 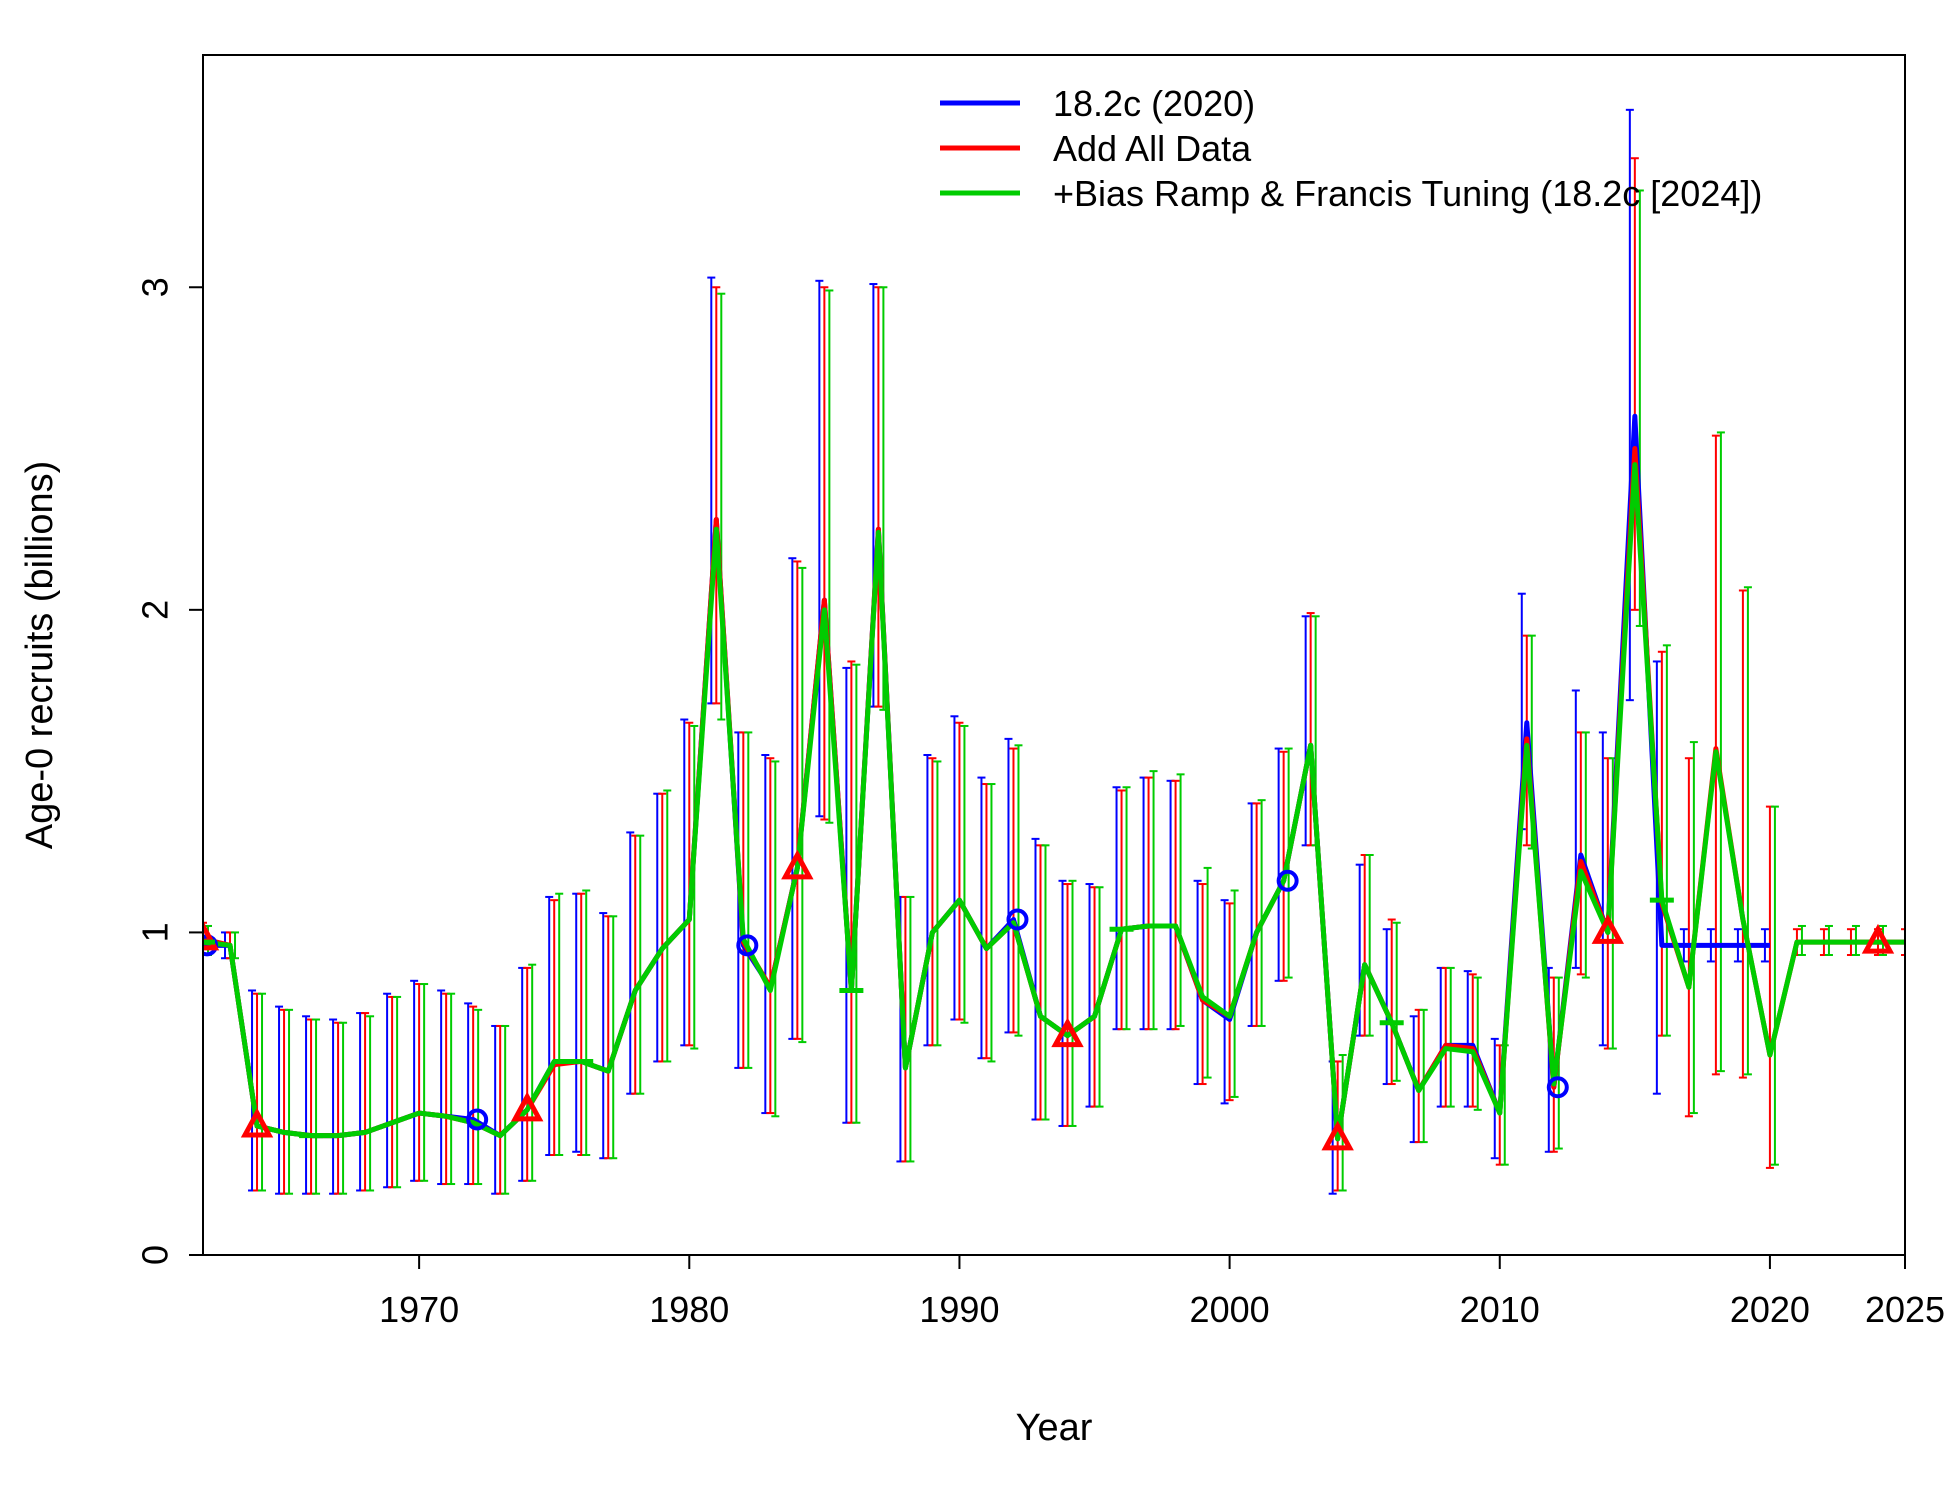 I want to click on x-axis: 1970 1980 1990 2000 2010 2020 2025, so click(x=1162, y=1292).